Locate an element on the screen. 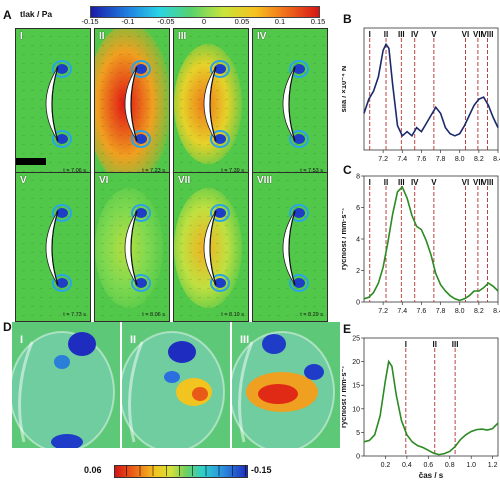 The height and width of the screenshot is (491, 500). vorticity-tile: III is located at coordinates (286, 385).